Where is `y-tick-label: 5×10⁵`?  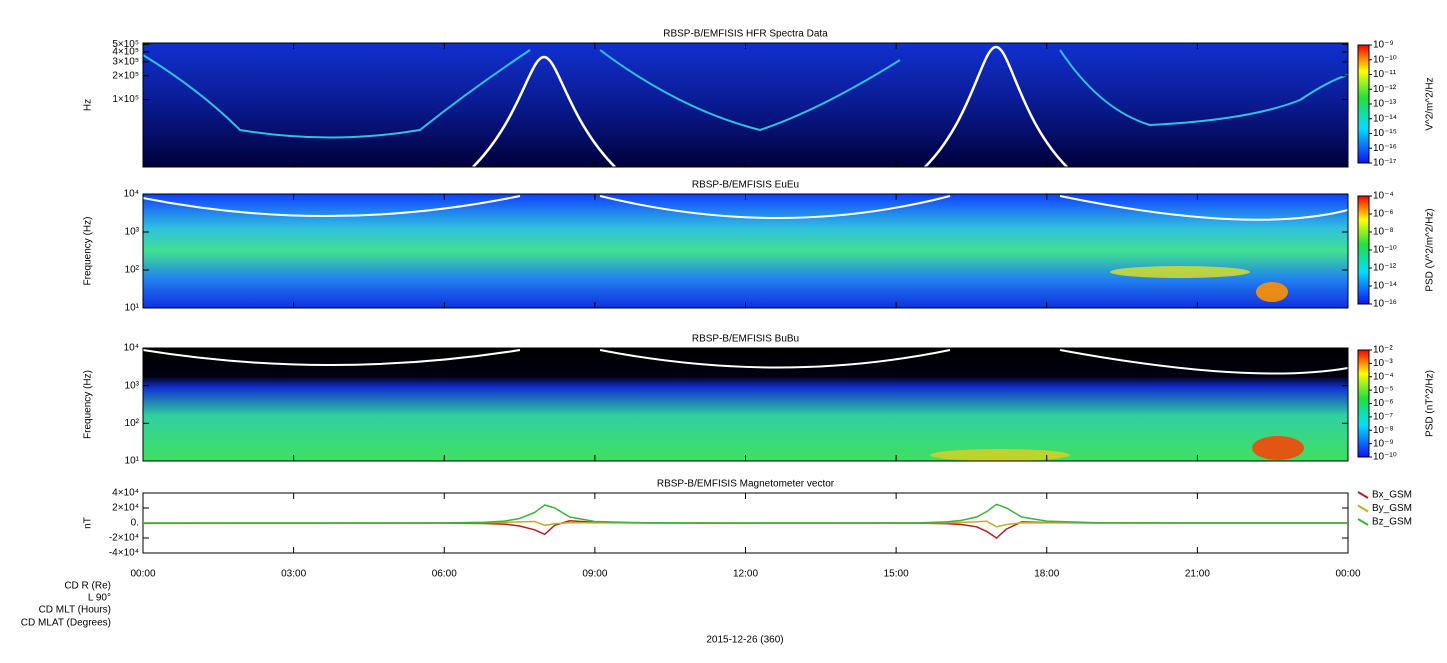 y-tick-label: 5×10⁵ is located at coordinates (125, 44).